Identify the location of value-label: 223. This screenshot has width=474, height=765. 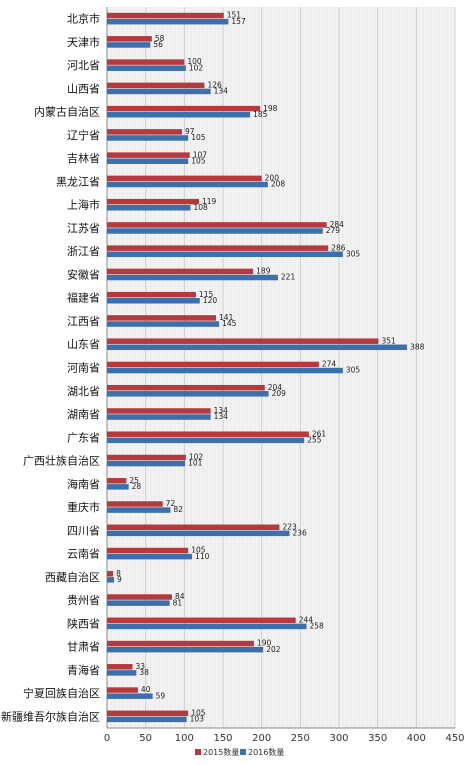
(289, 526).